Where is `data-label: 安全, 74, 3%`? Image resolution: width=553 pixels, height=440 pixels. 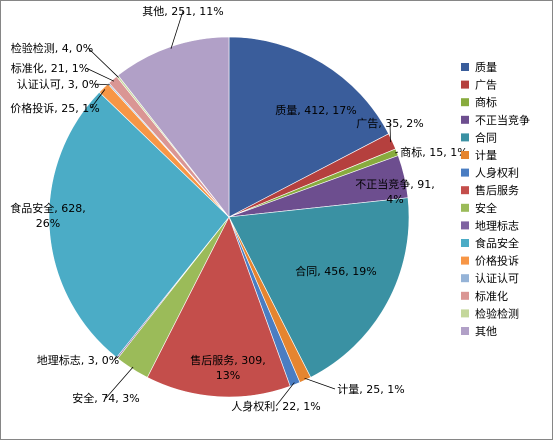
data-label: 安全, 74, 3% is located at coordinates (105, 398).